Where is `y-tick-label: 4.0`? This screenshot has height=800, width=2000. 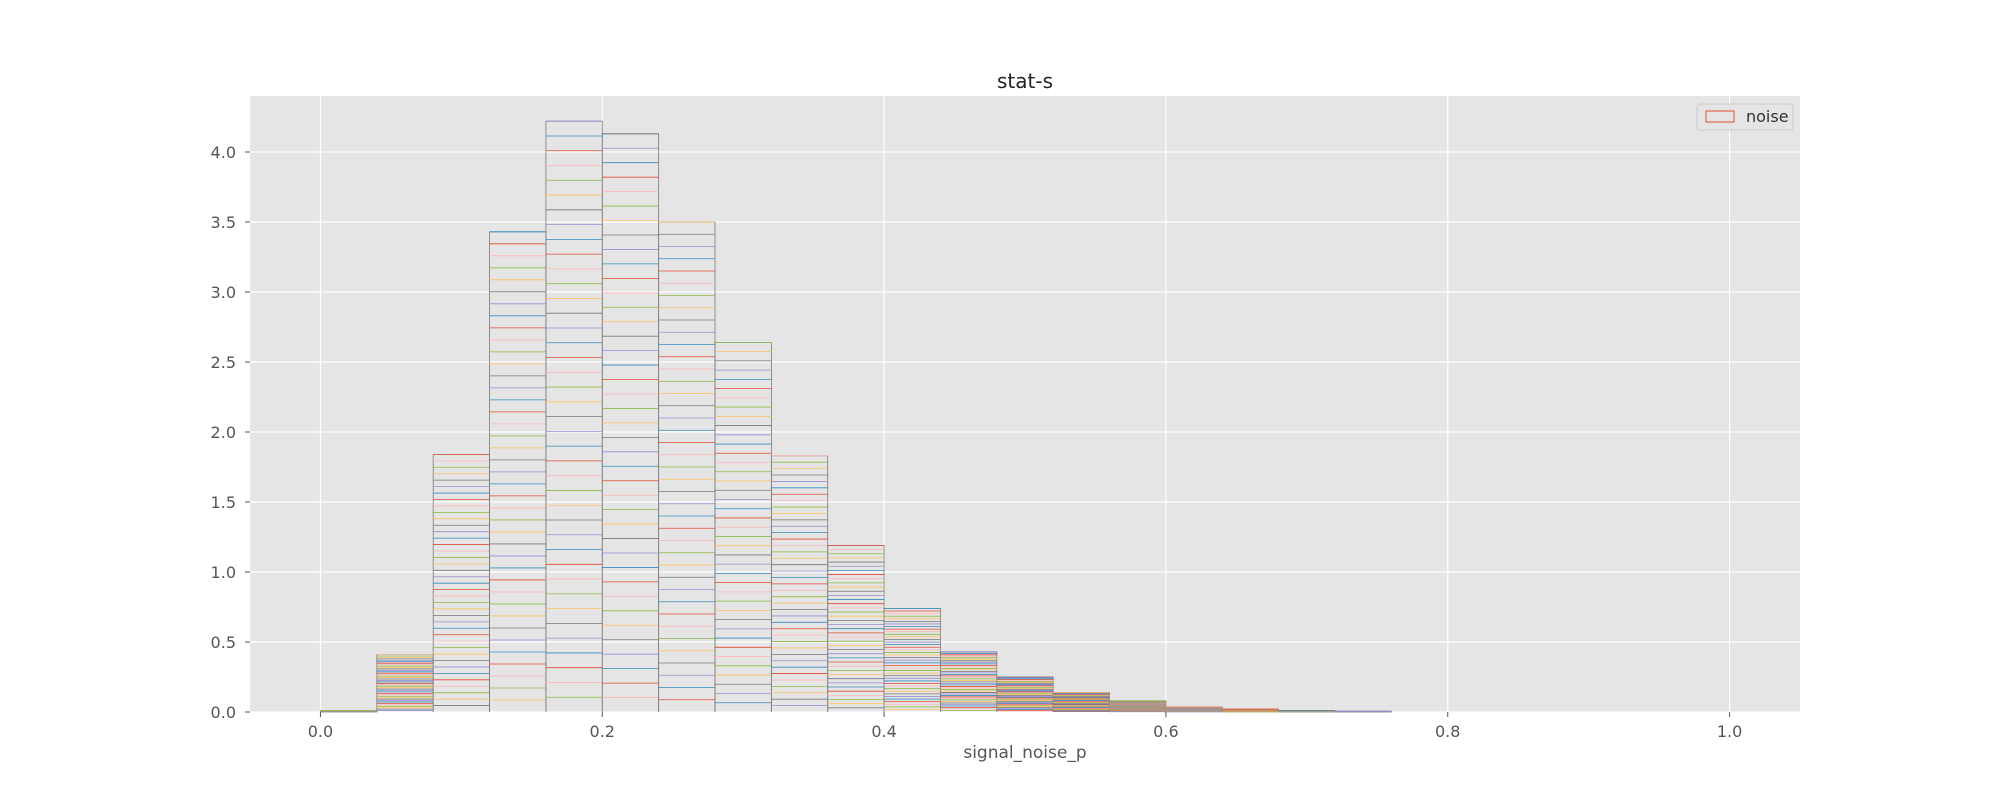 y-tick-label: 4.0 is located at coordinates (223, 152).